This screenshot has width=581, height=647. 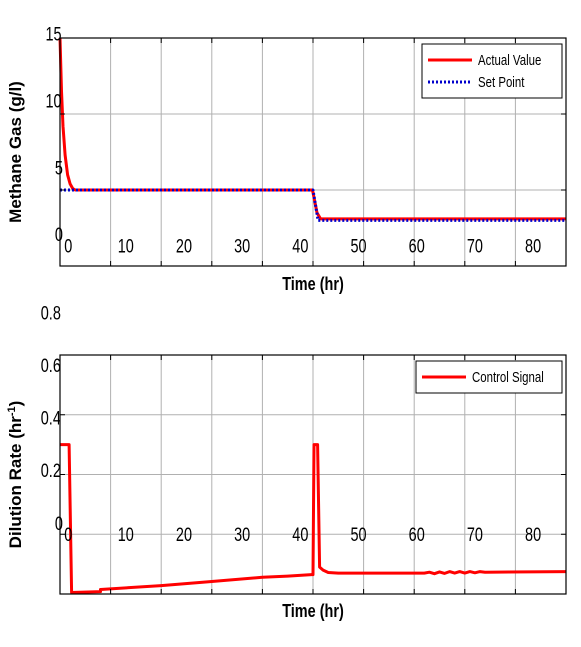 I want to click on y-axis-label-end: ), so click(x=15, y=404).